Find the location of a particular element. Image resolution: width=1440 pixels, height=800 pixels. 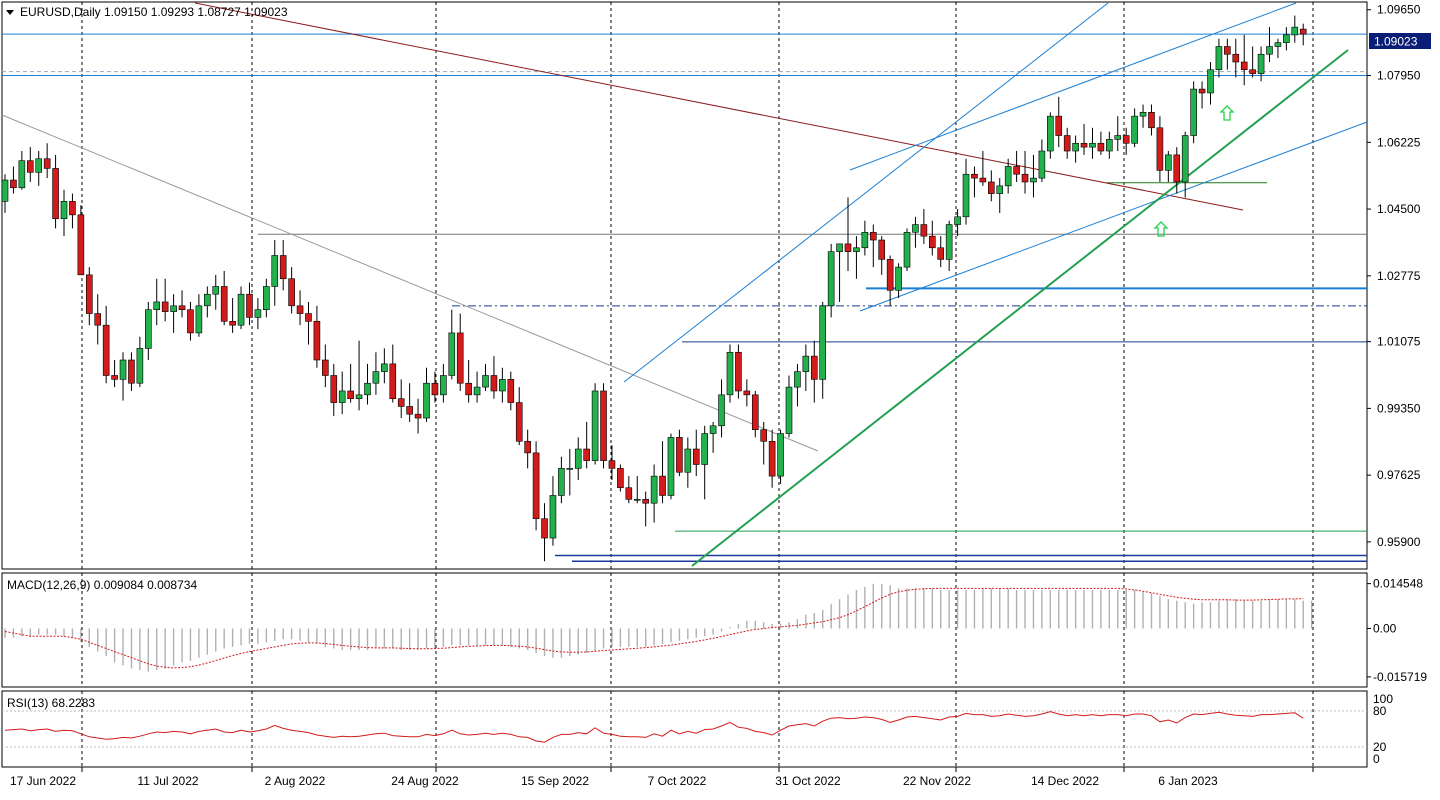

channel-lower-line is located at coordinates (1113, 216).